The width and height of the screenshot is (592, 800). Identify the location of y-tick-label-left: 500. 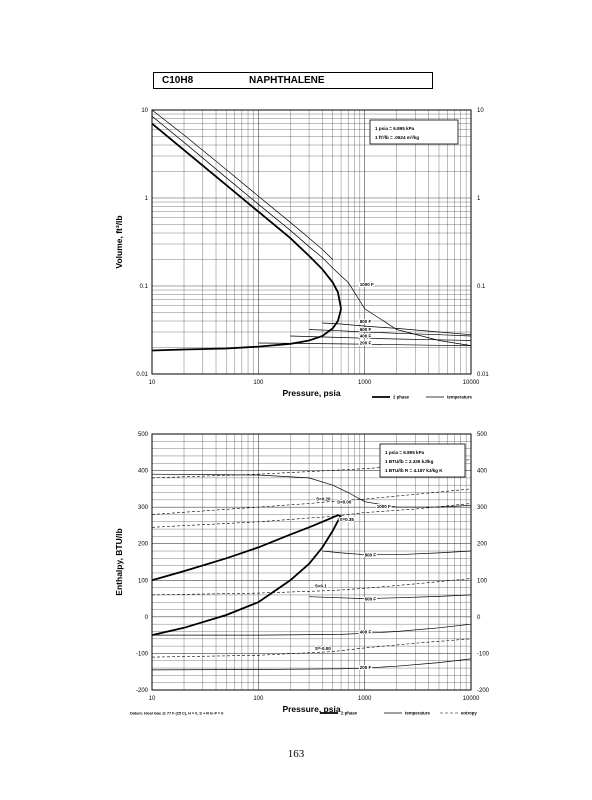
(143, 435).